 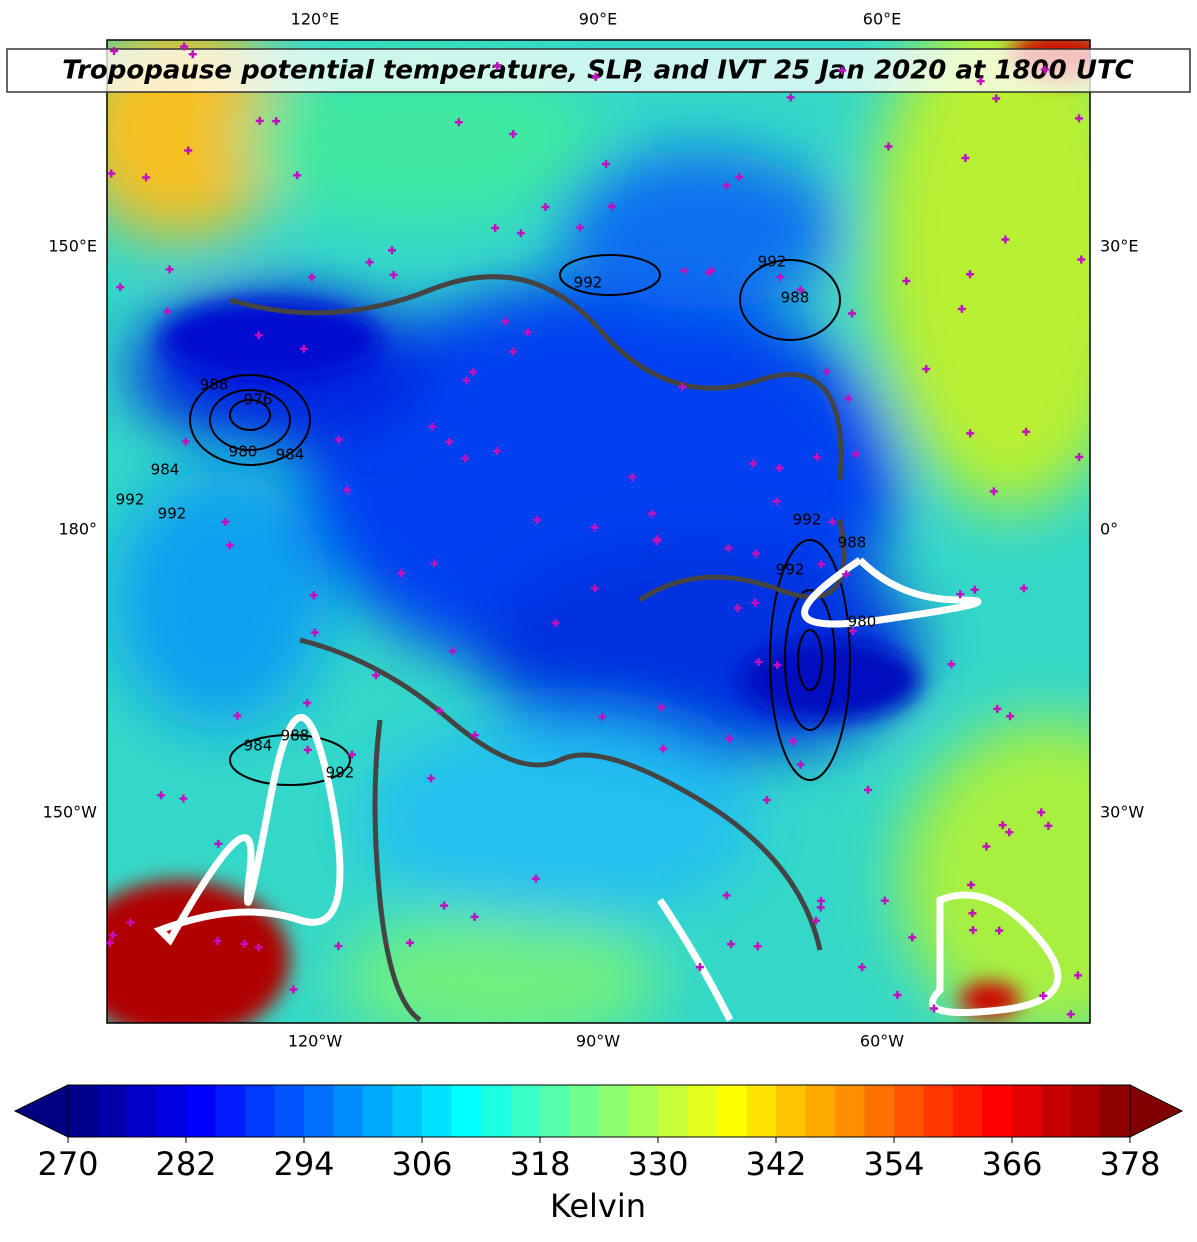 What do you see at coordinates (185, 1164) in the screenshot?
I see `colorbar-tick-label: 282` at bounding box center [185, 1164].